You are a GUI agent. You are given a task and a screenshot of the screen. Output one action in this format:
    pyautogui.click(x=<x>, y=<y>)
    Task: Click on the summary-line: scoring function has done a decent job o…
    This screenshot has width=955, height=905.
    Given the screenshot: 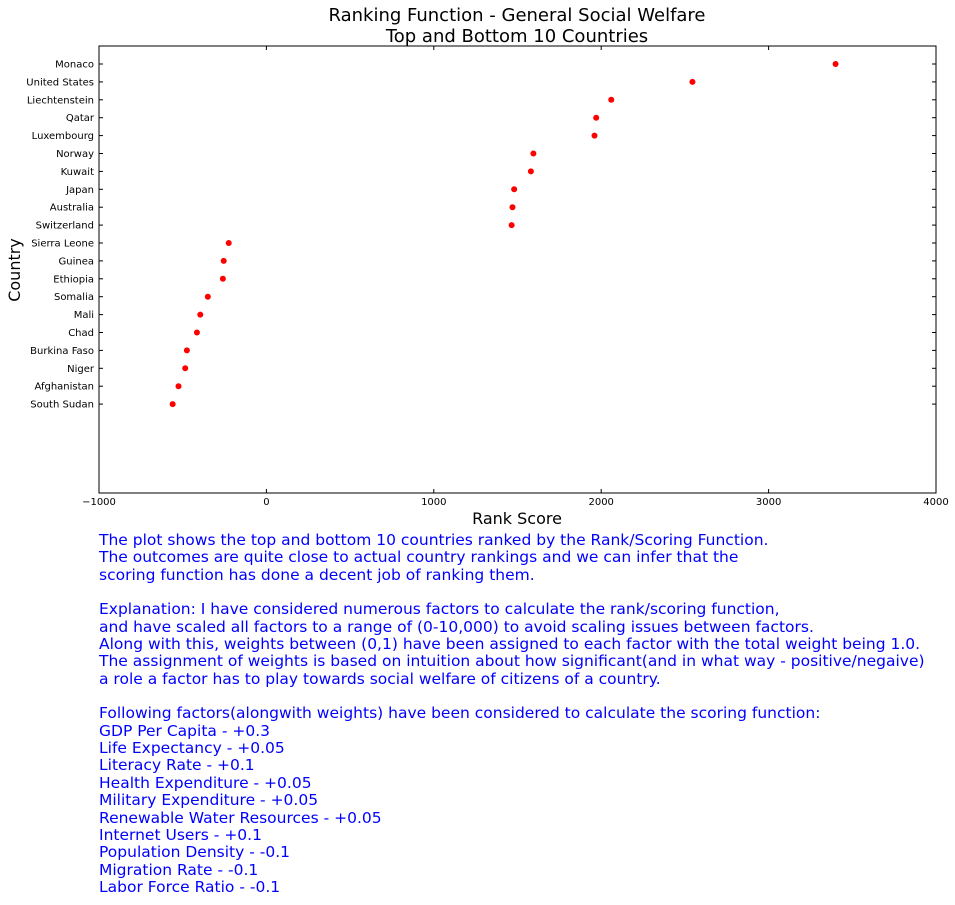 What is the action you would take?
    pyautogui.click(x=317, y=574)
    